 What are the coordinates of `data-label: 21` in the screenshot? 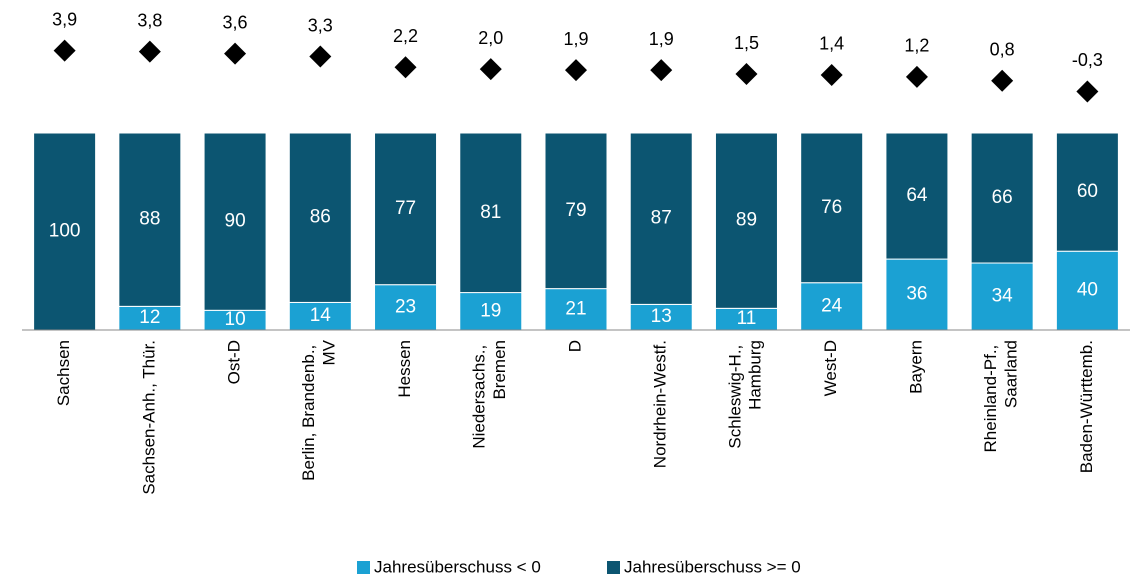 It's located at (575, 308).